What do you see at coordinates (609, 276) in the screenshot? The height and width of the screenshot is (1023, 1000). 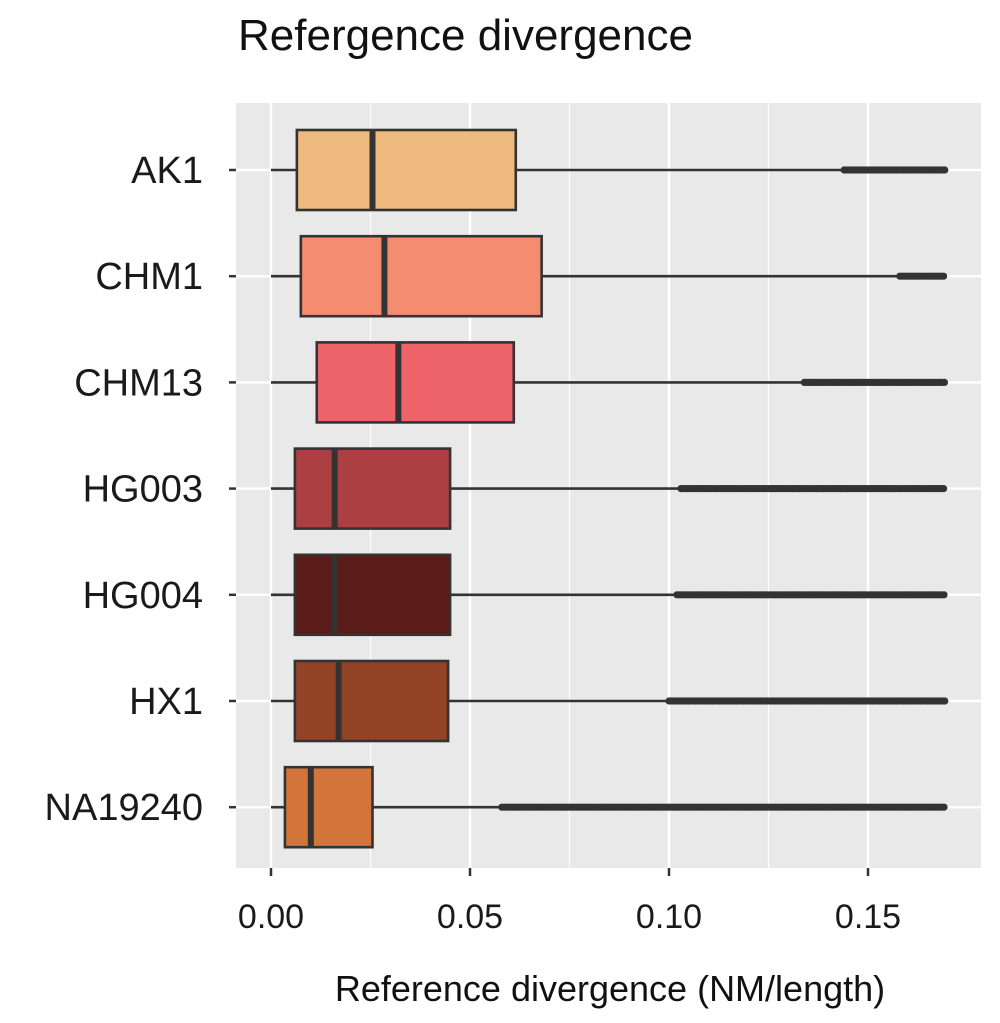 I see `box-chm1` at bounding box center [609, 276].